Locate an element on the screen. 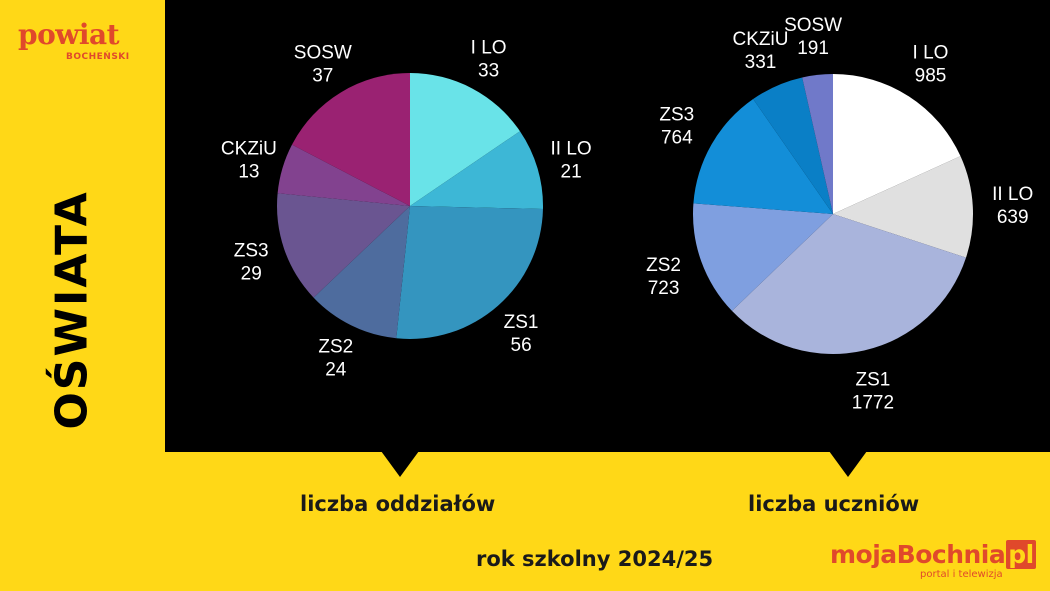 This screenshot has width=1050, height=591. pie1-label-zs3: ZS3 764 is located at coordinates (676, 127).